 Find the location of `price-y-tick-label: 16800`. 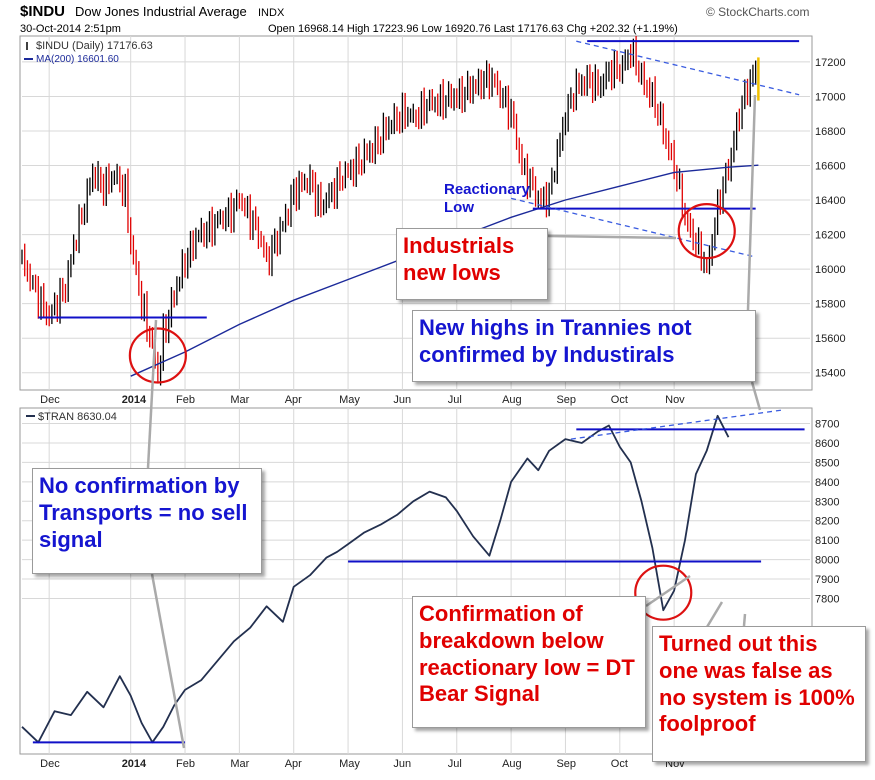

price-y-tick-label: 16800 is located at coordinates (830, 132).